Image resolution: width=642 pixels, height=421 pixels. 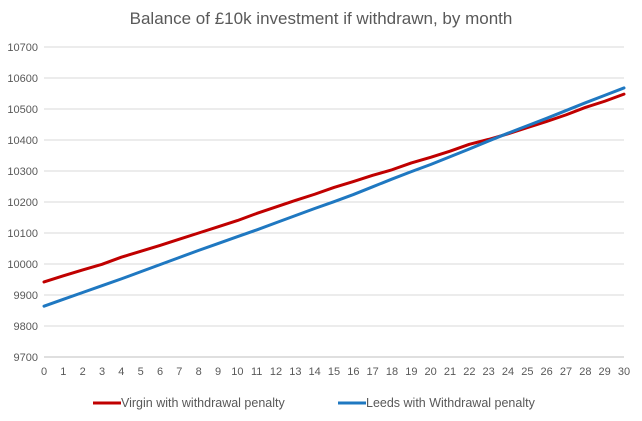 I want to click on y-tick-label: 10000, so click(x=22, y=265).